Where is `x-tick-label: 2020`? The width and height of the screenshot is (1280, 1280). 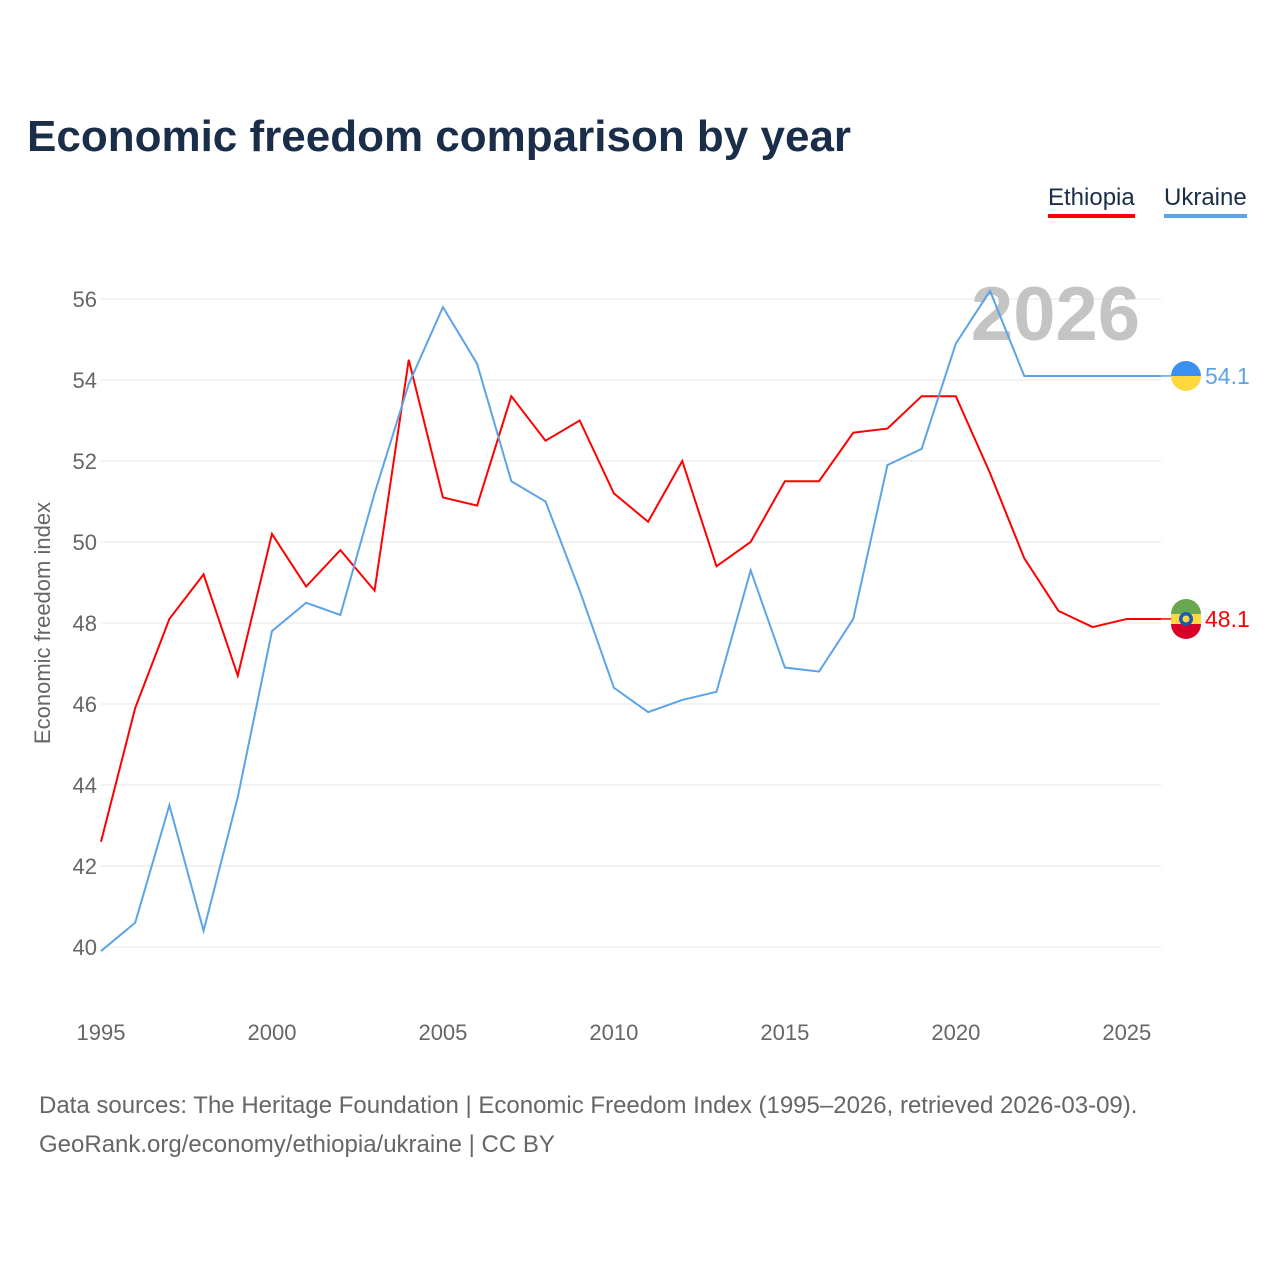
x-tick-label: 2020 is located at coordinates (955, 1032).